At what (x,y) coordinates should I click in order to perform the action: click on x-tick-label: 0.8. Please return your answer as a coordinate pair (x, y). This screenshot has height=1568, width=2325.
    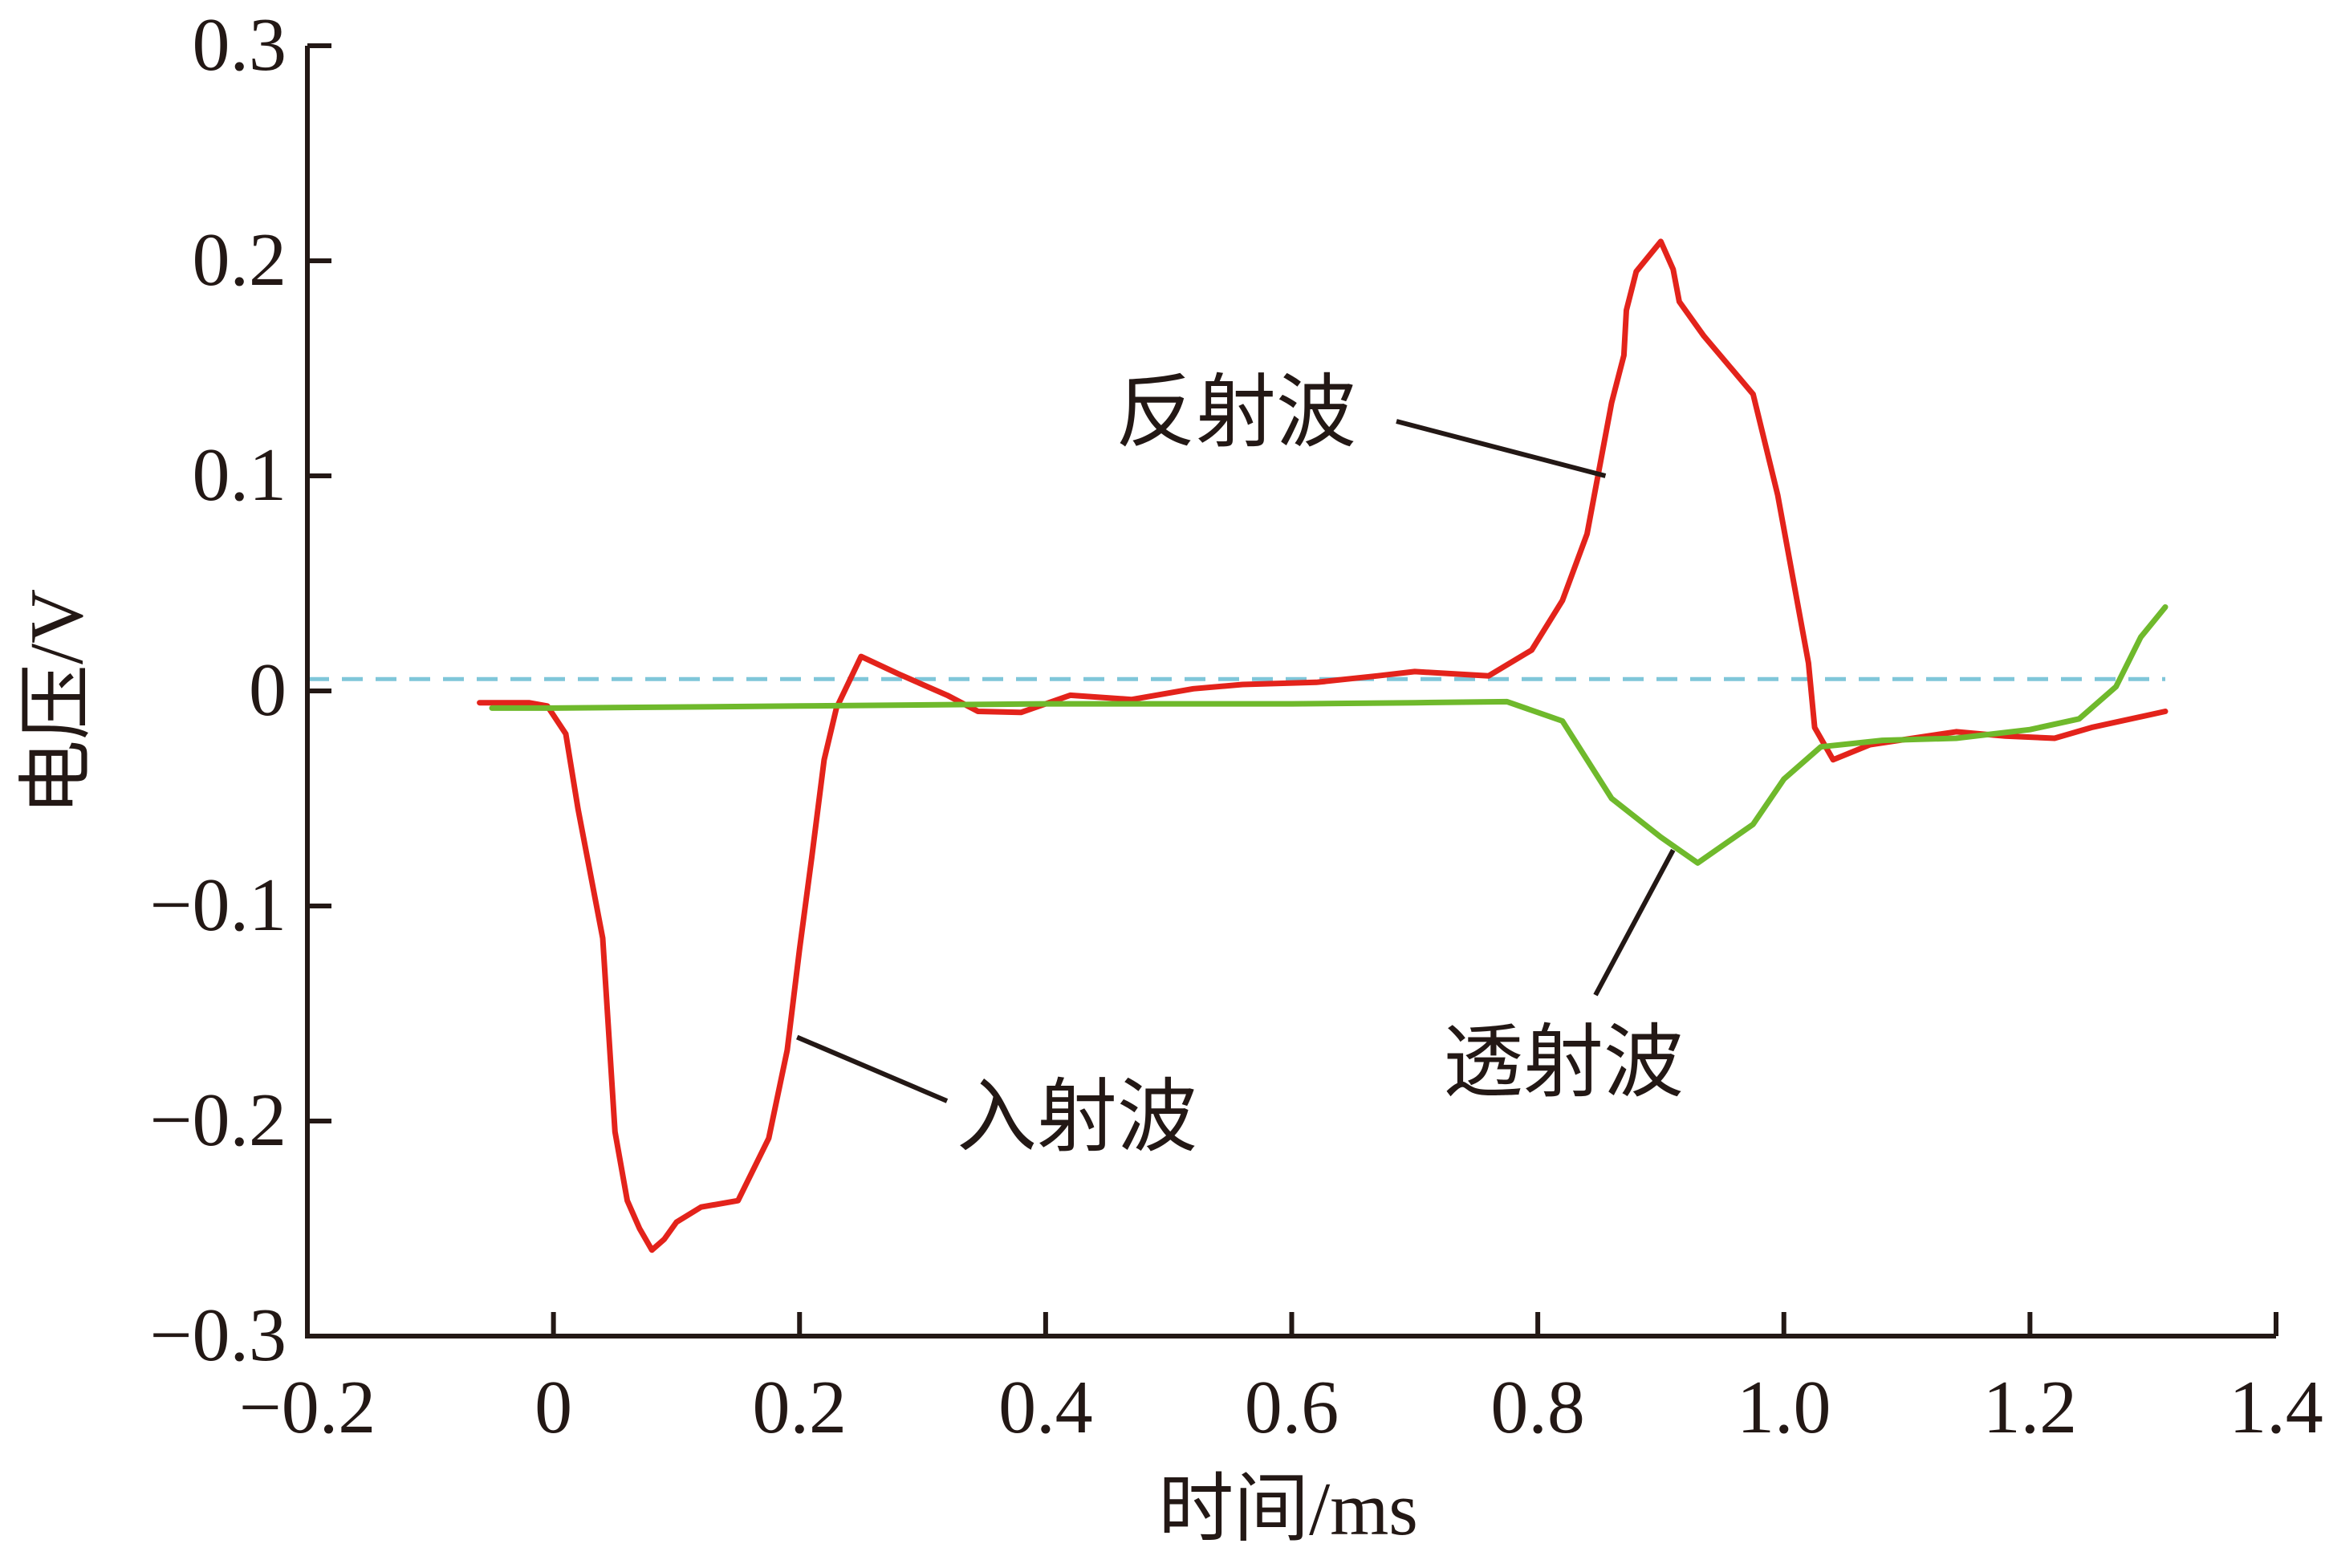
    Looking at the image, I should click on (1537, 1407).